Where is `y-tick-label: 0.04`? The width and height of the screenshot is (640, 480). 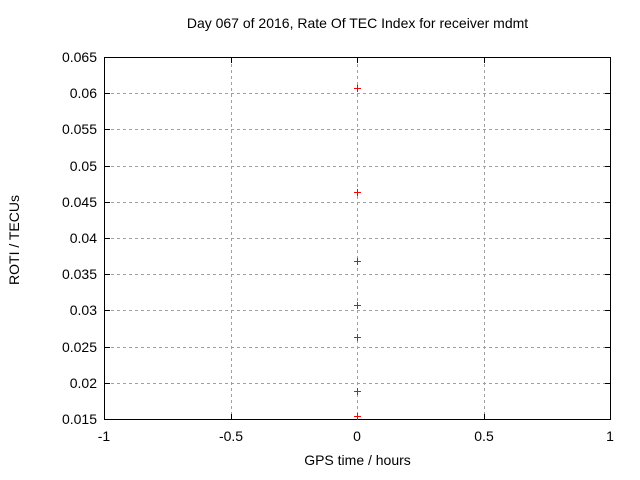
y-tick-label: 0.04 is located at coordinates (83, 238).